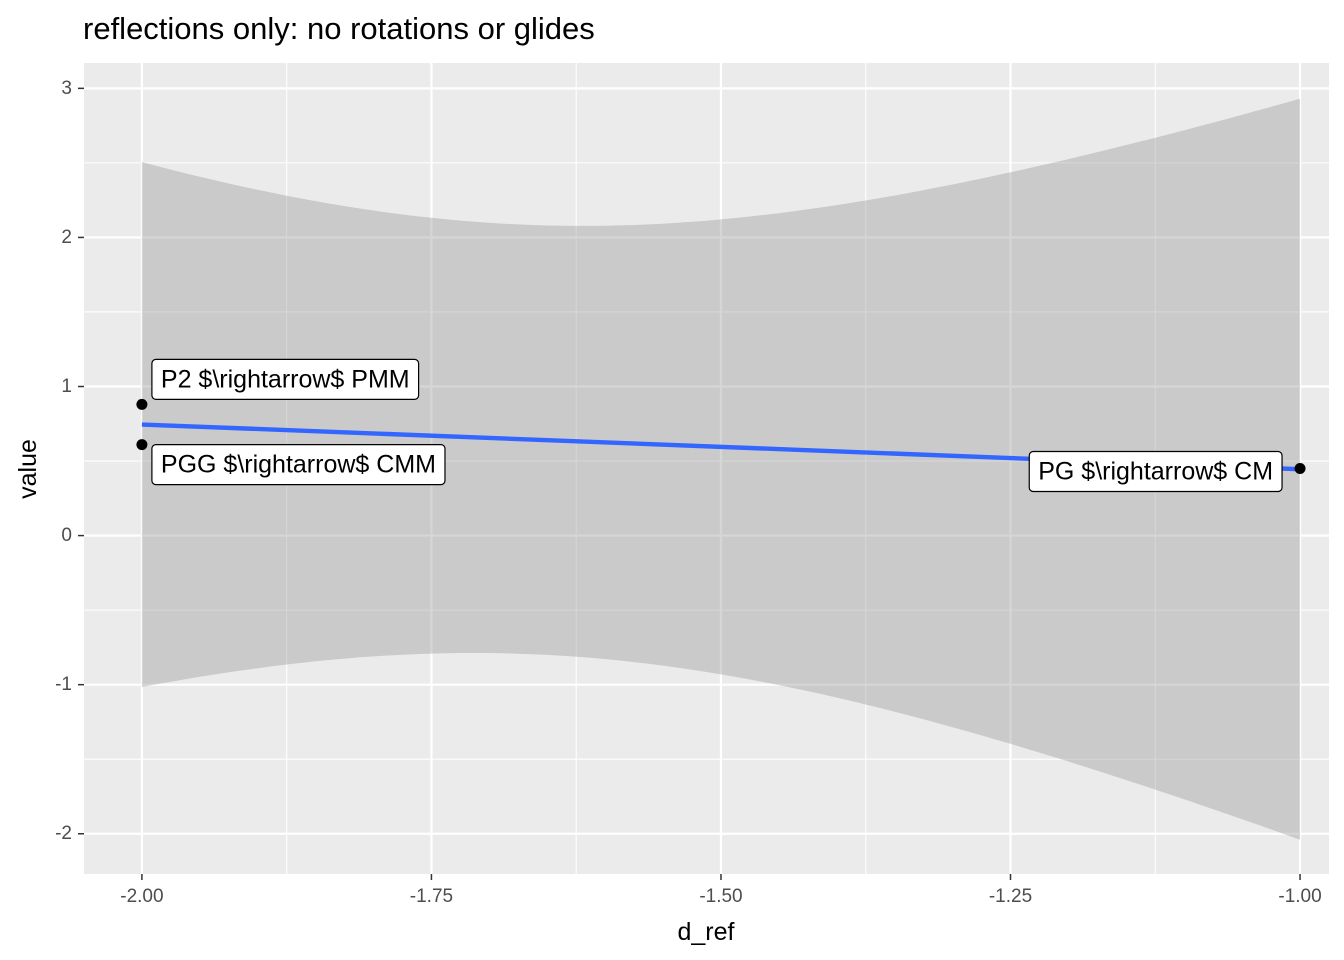 The image size is (1344, 960). What do you see at coordinates (66, 386) in the screenshot?
I see `y-tick-label: 1` at bounding box center [66, 386].